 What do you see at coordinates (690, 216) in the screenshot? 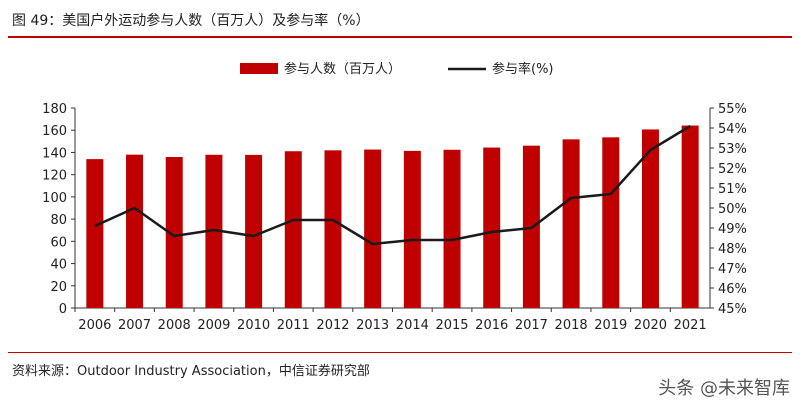
I see `bar-2021` at bounding box center [690, 216].